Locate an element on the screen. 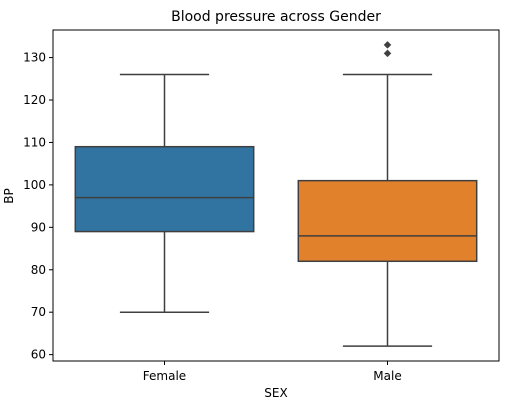 The image size is (510, 405). y-tick-label: 90 is located at coordinates (38, 227).